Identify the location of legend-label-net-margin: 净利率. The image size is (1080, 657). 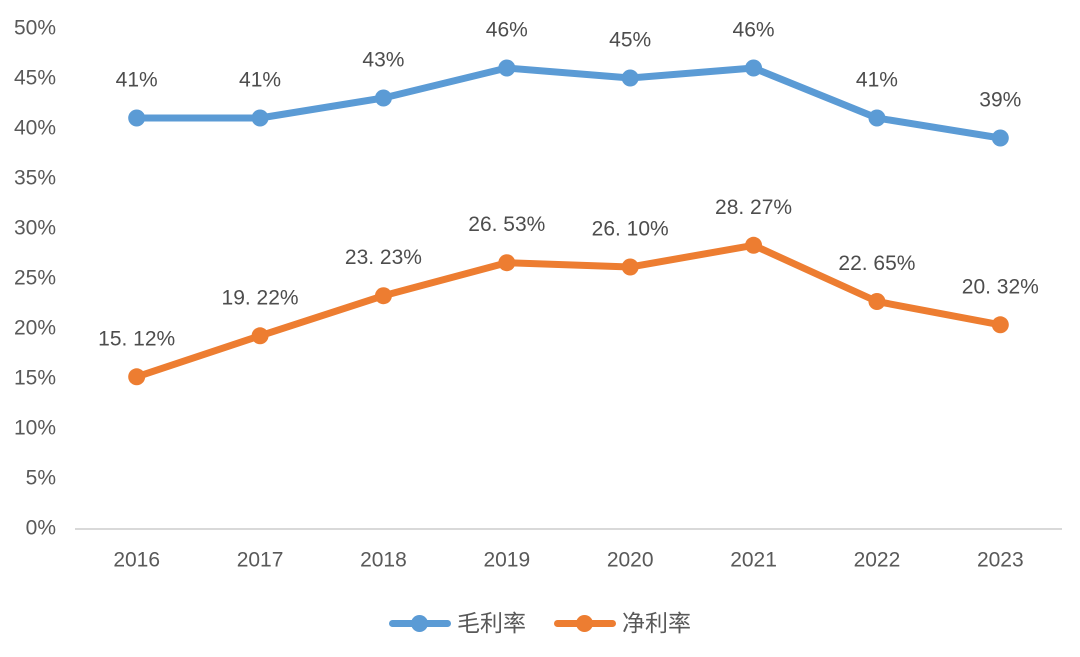
(656, 623).